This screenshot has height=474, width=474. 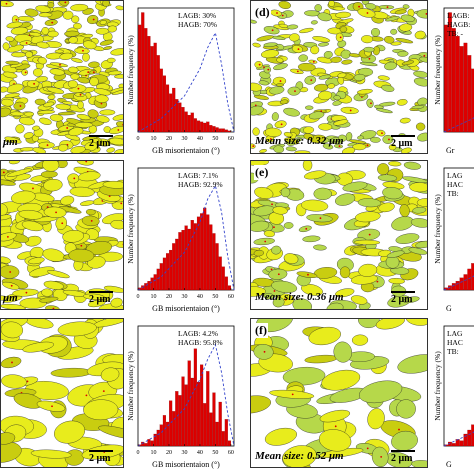 I want to click on x-tick-label: 60, so click(x=231, y=297).